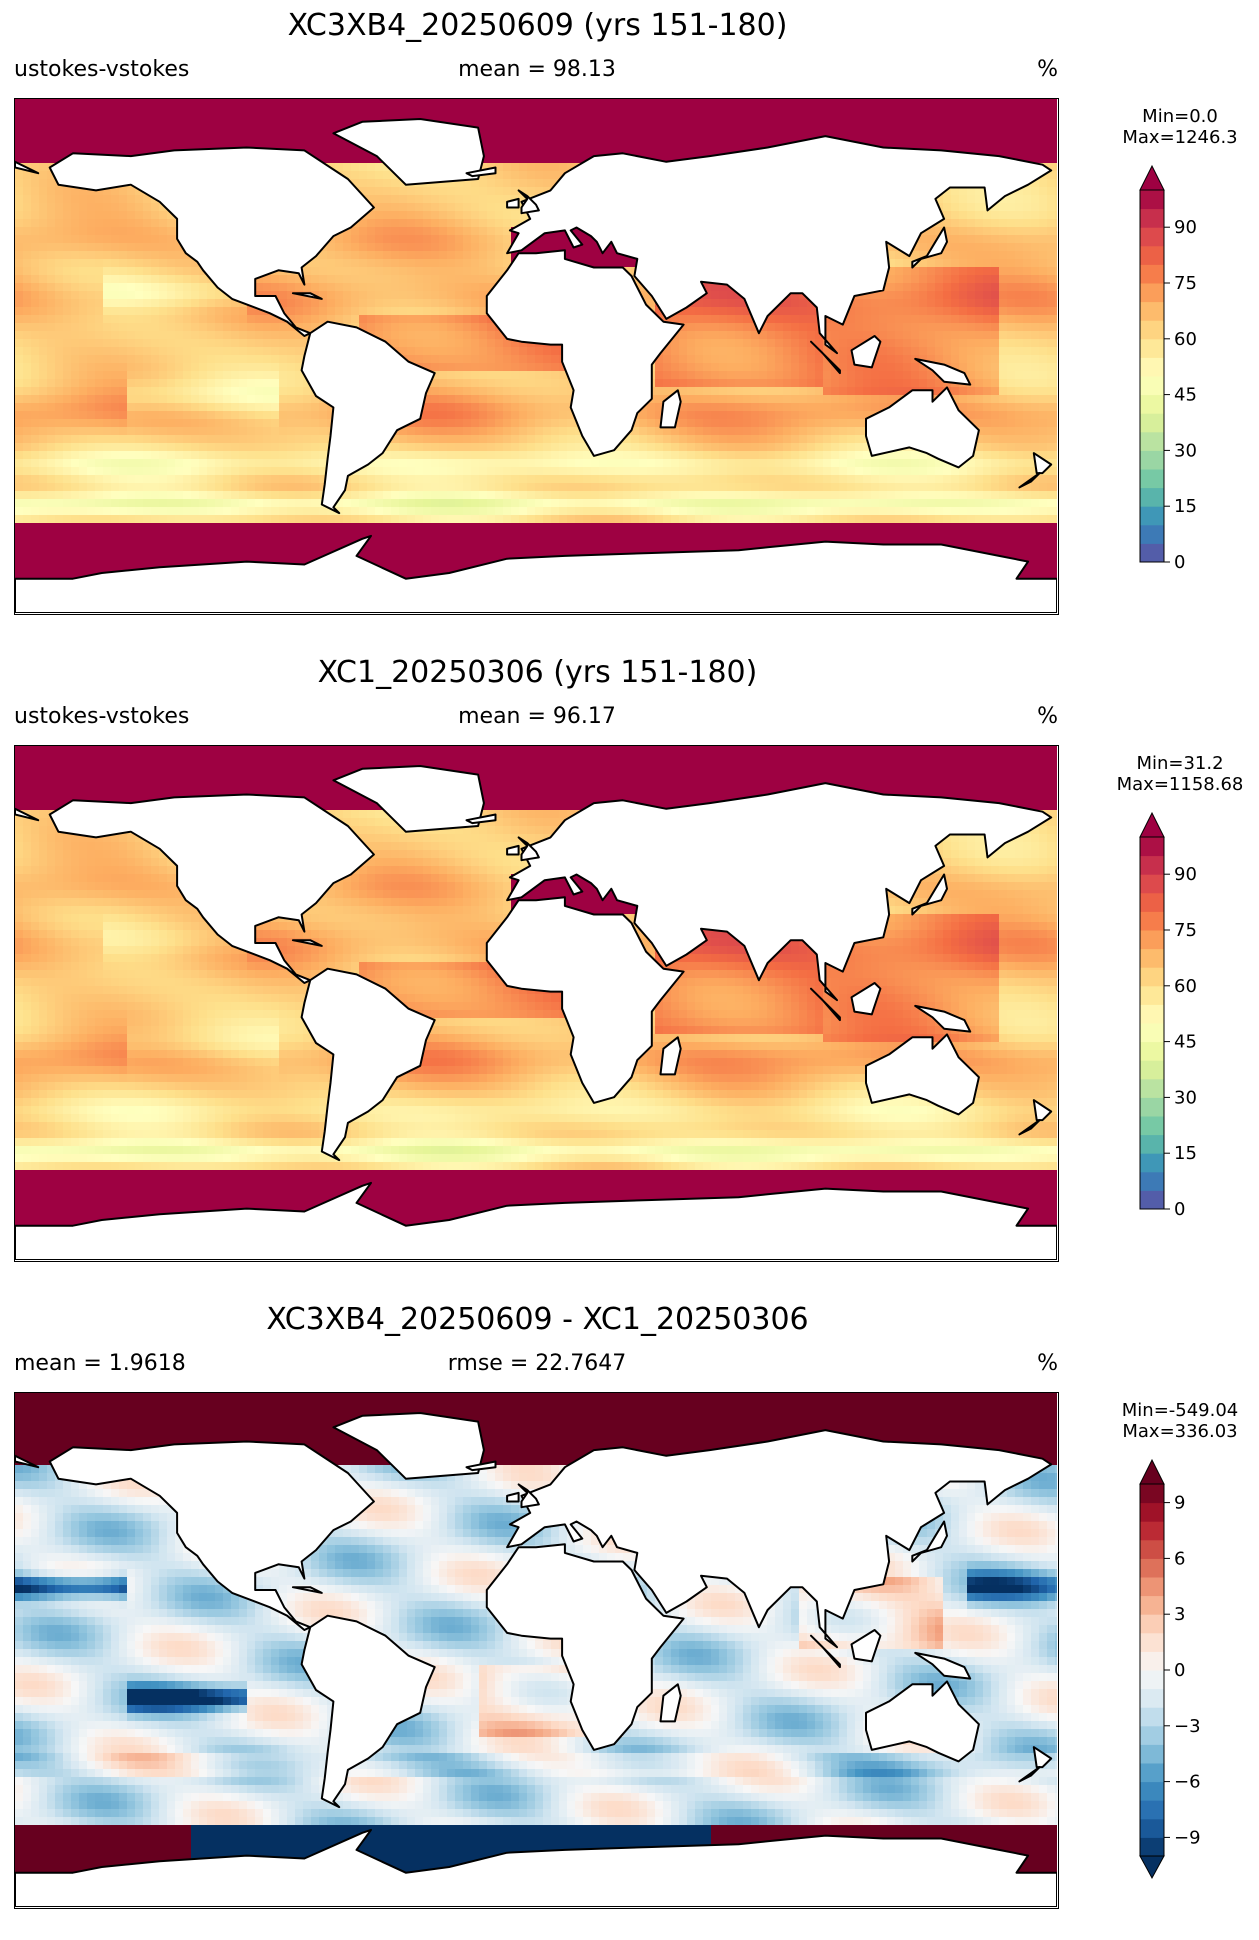 Image resolution: width=1259 pixels, height=1940 pixels. I want to click on colorbar-tick-label: 3, so click(1179, 1614).